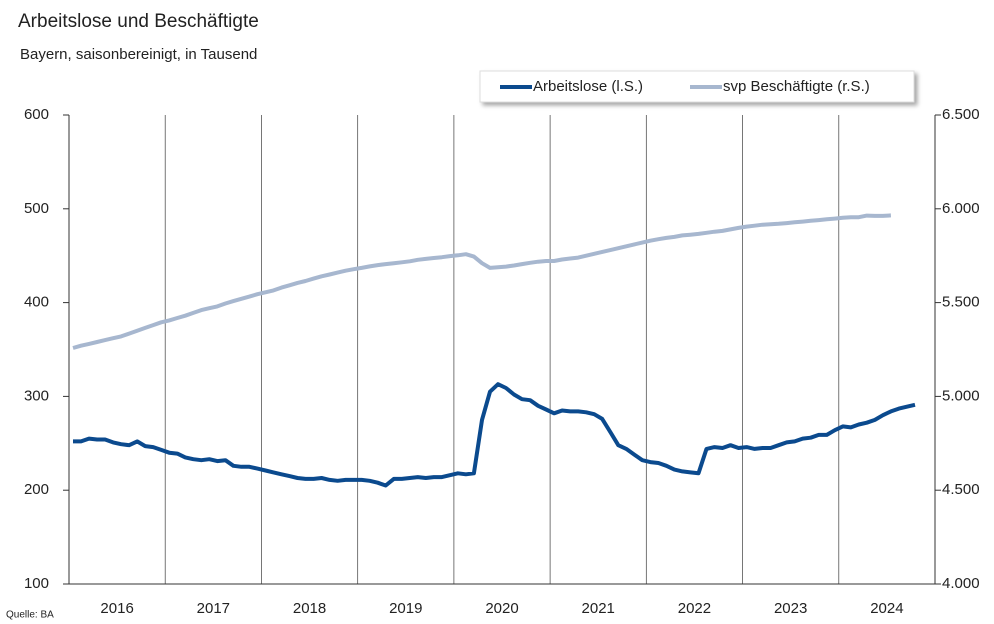 The image size is (994, 624). Describe the element at coordinates (116, 608) in the screenshot. I see `x-tick-label: 2016` at that location.